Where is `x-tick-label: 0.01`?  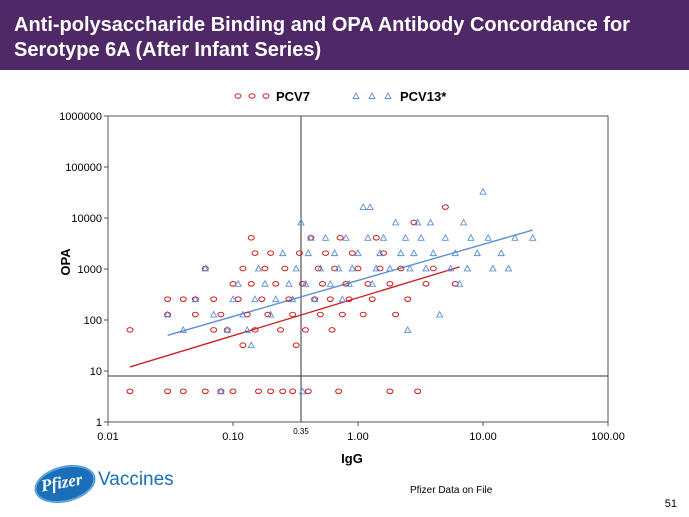 x-tick-label: 0.01 is located at coordinates (107, 437).